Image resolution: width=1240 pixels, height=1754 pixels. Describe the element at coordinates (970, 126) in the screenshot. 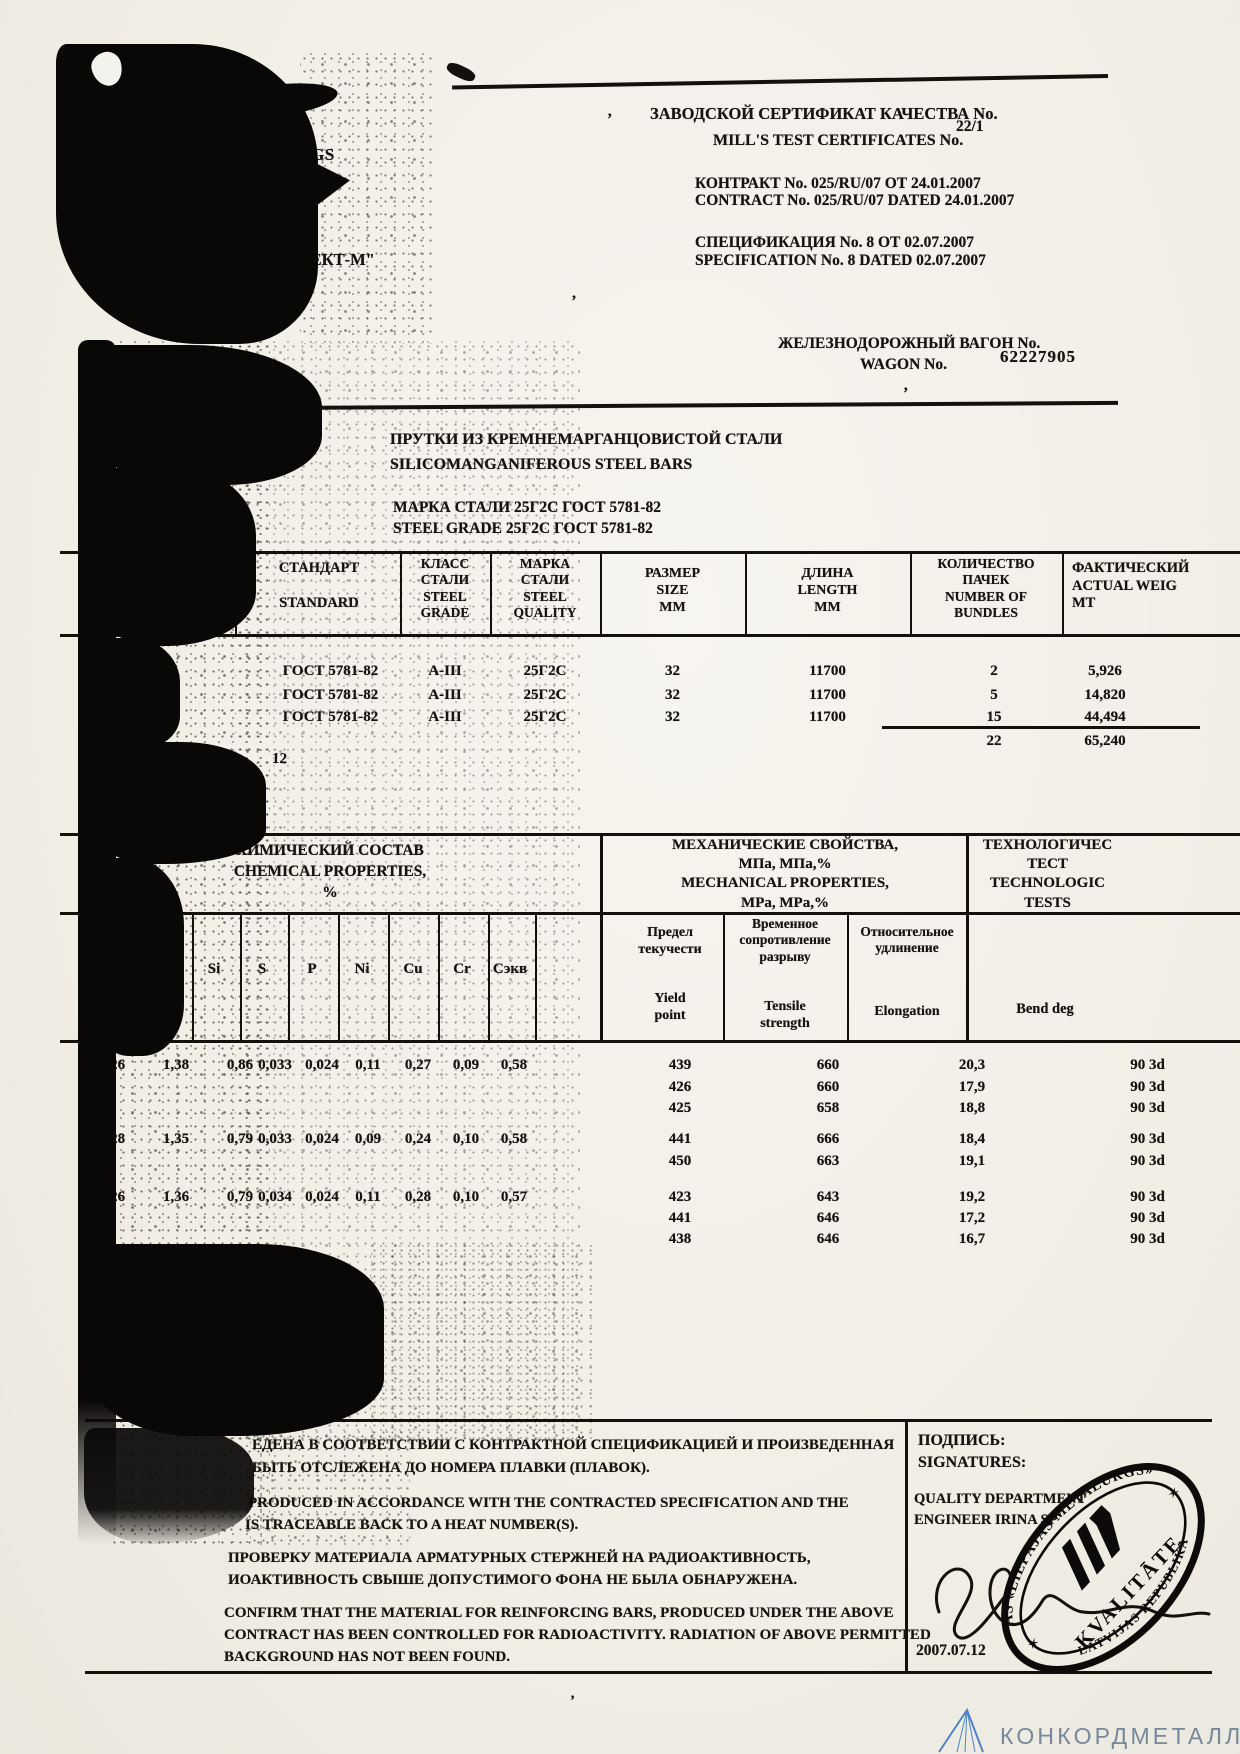

I see `cert-number: 22/1` at that location.